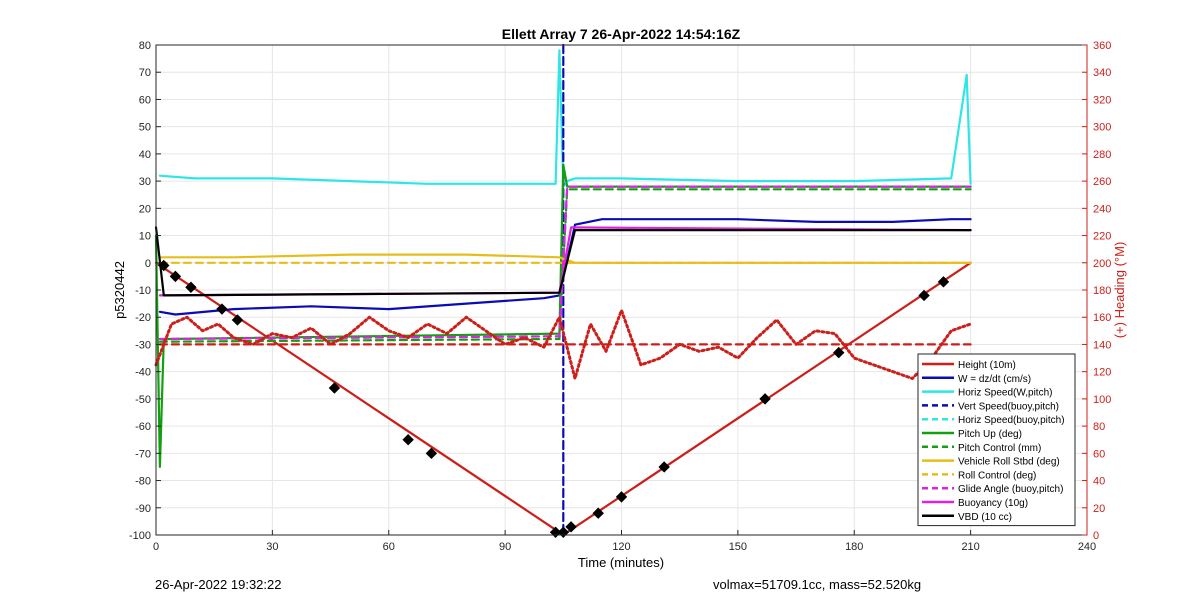 The height and width of the screenshot is (601, 1200). I want to click on y-tick-label: -100, so click(140, 536).